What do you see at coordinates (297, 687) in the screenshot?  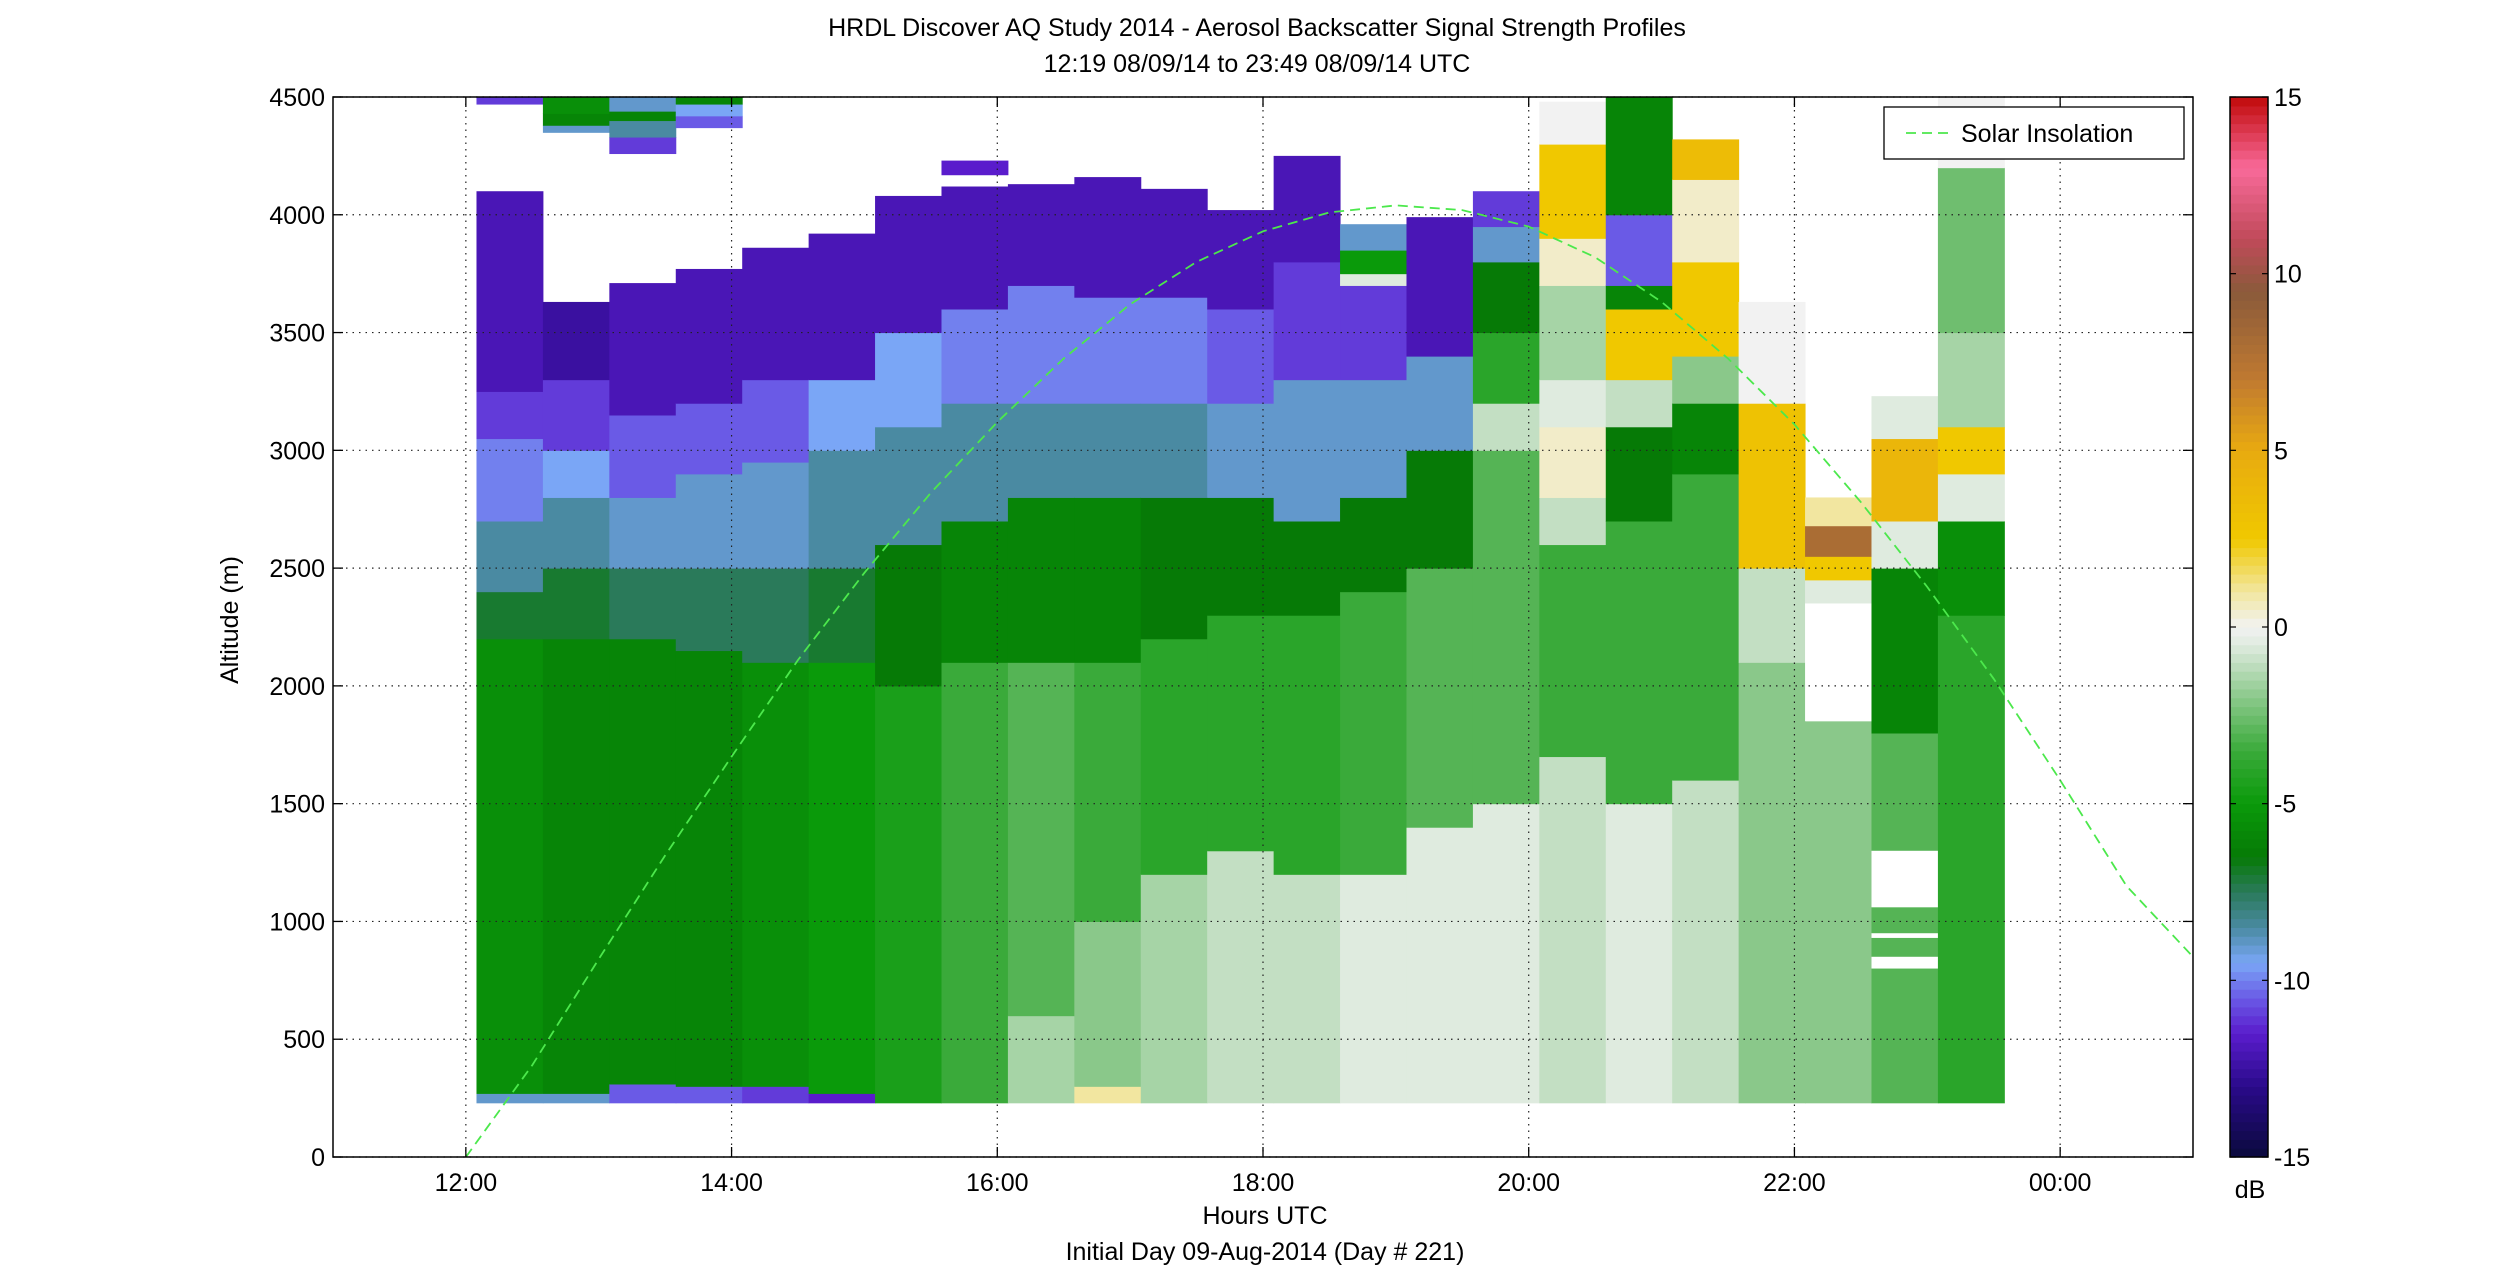 I see `y-tick-label: 2000` at bounding box center [297, 687].